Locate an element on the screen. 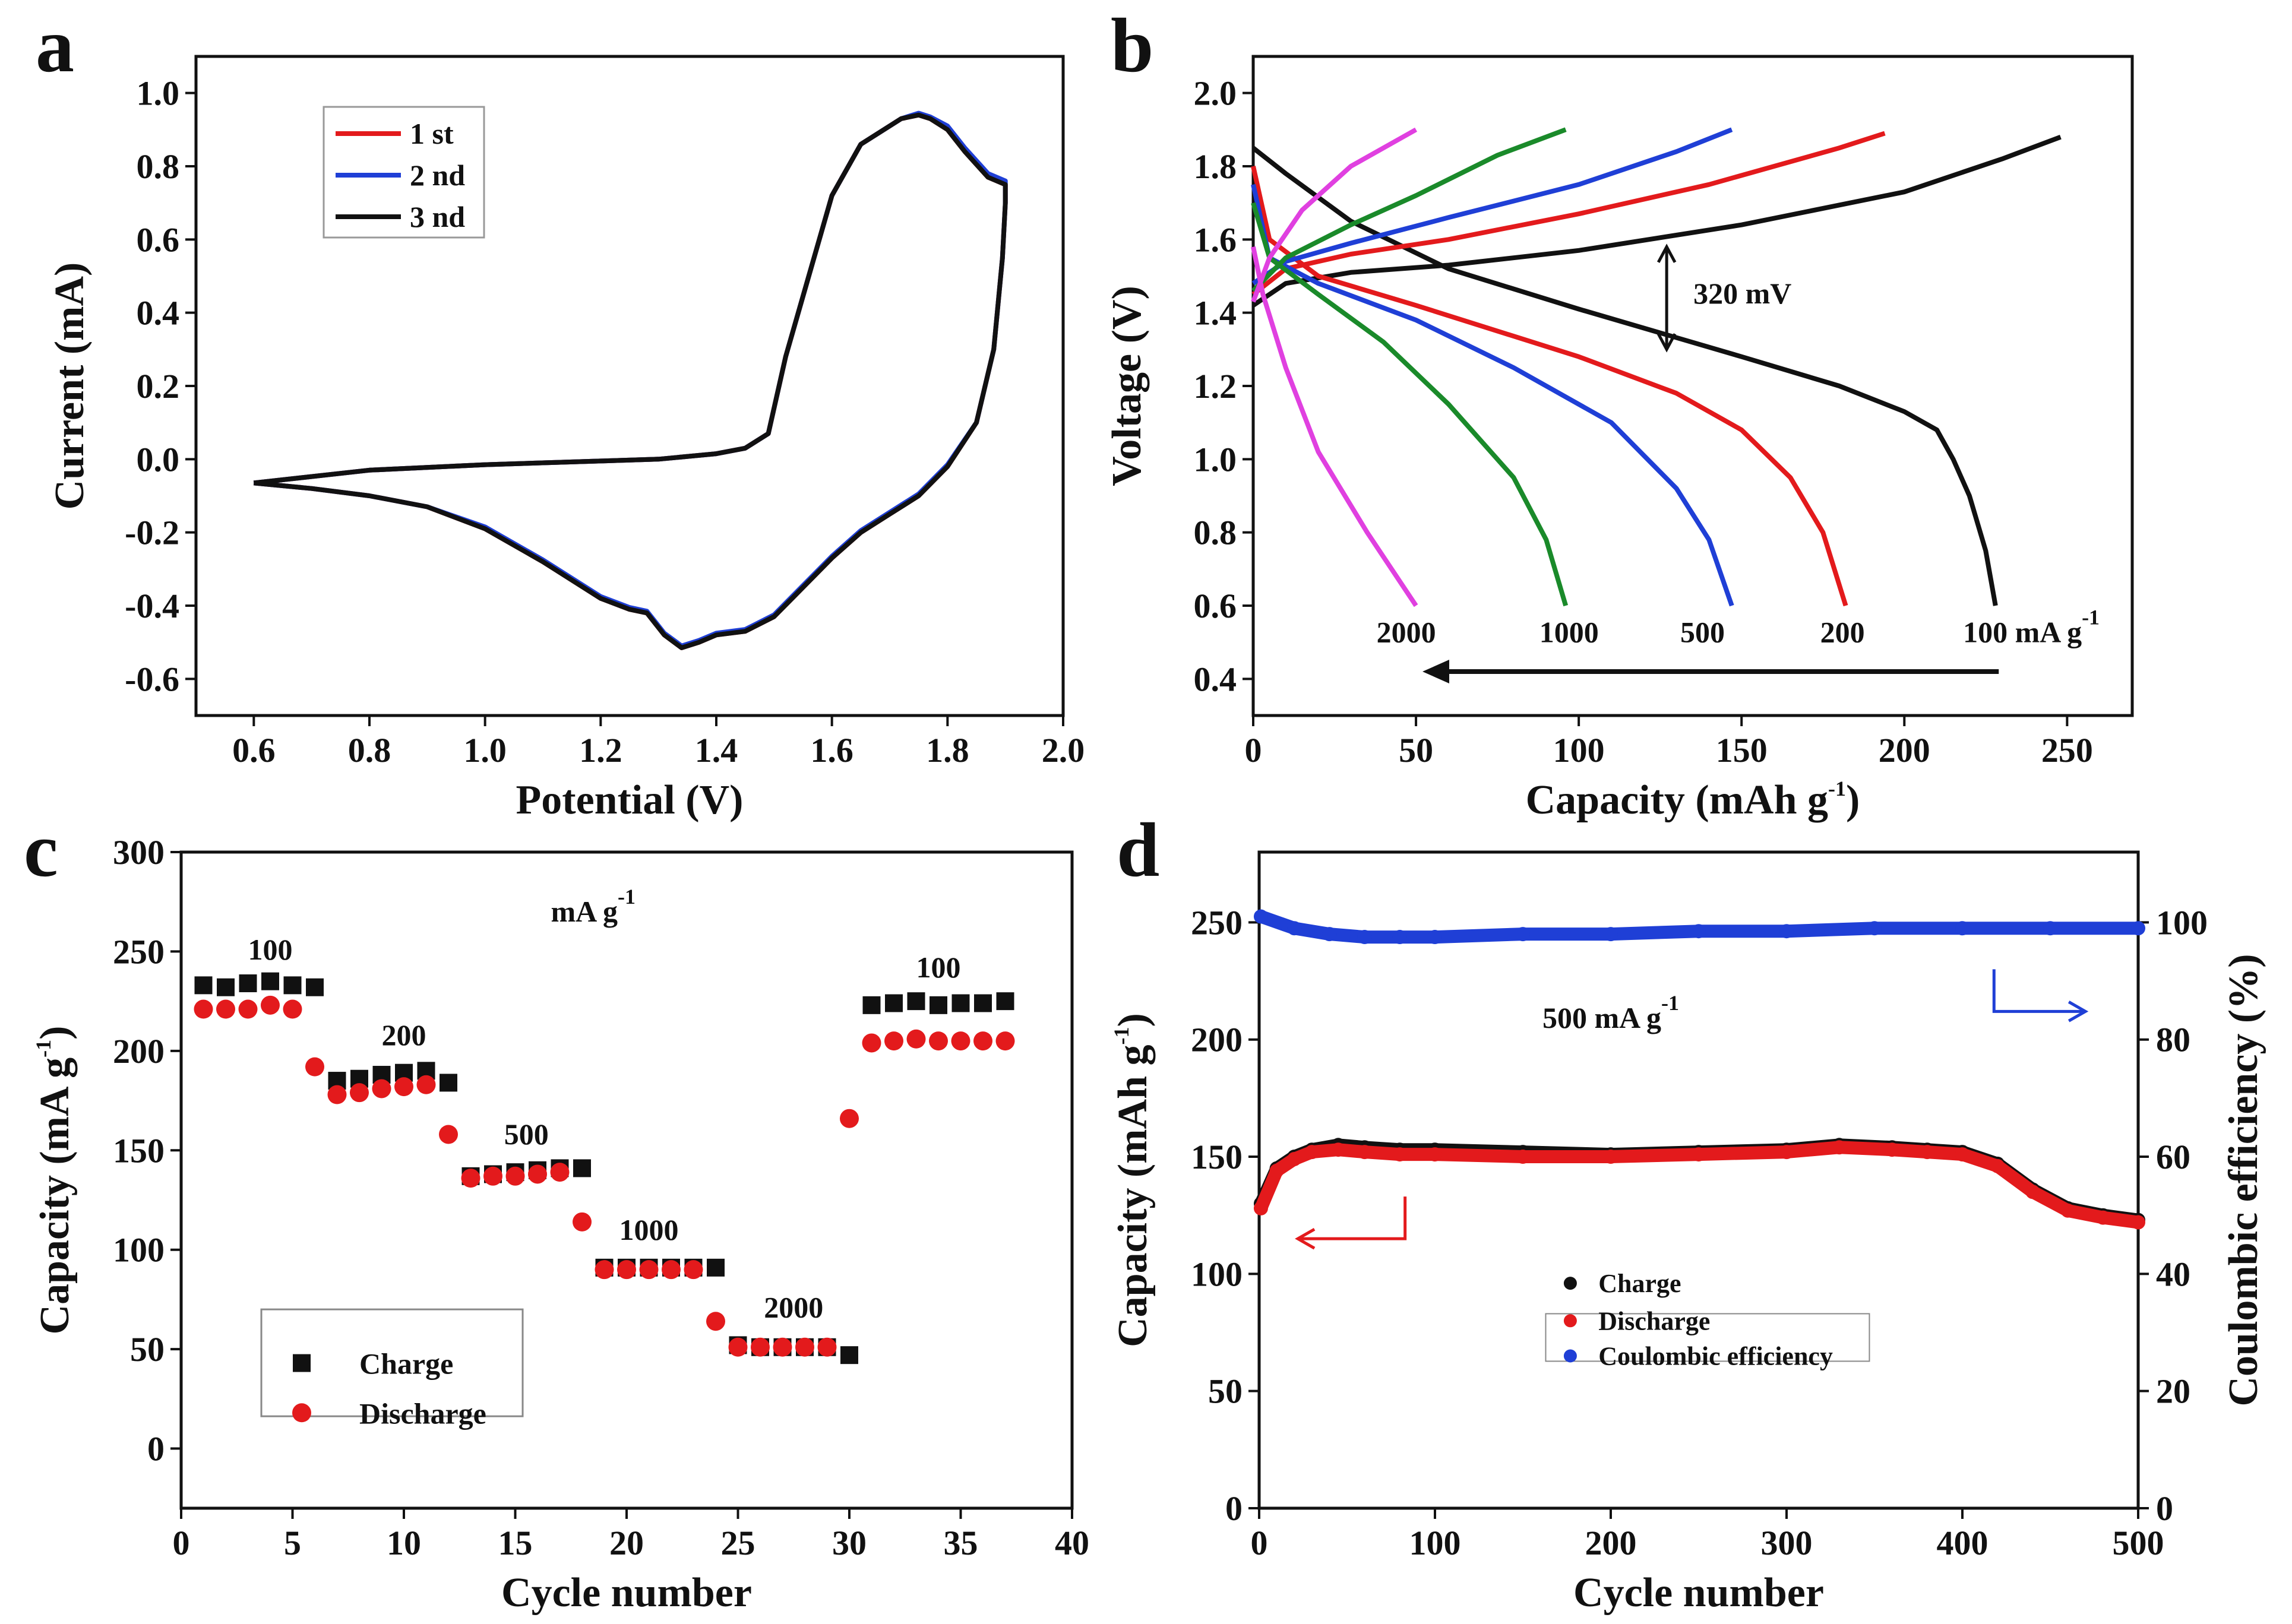 The width and height of the screenshot is (2292, 1624). y2-axis-title: Coulombic efficiency (%) is located at coordinates (2243, 1180).